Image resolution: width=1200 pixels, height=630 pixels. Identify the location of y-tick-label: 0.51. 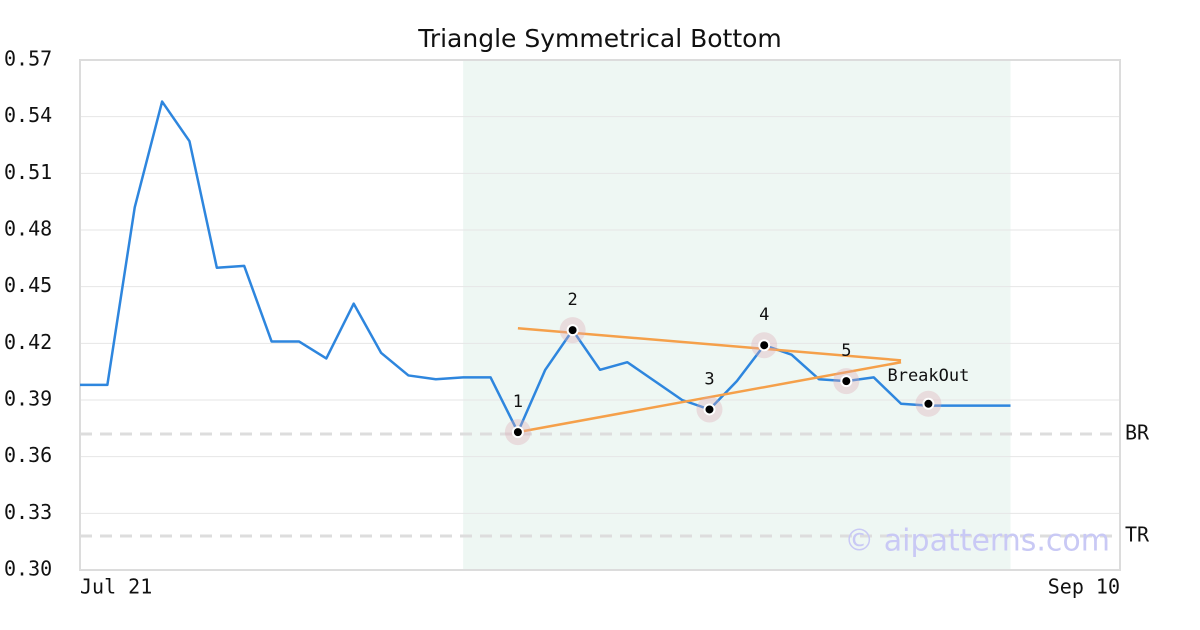
(28, 172).